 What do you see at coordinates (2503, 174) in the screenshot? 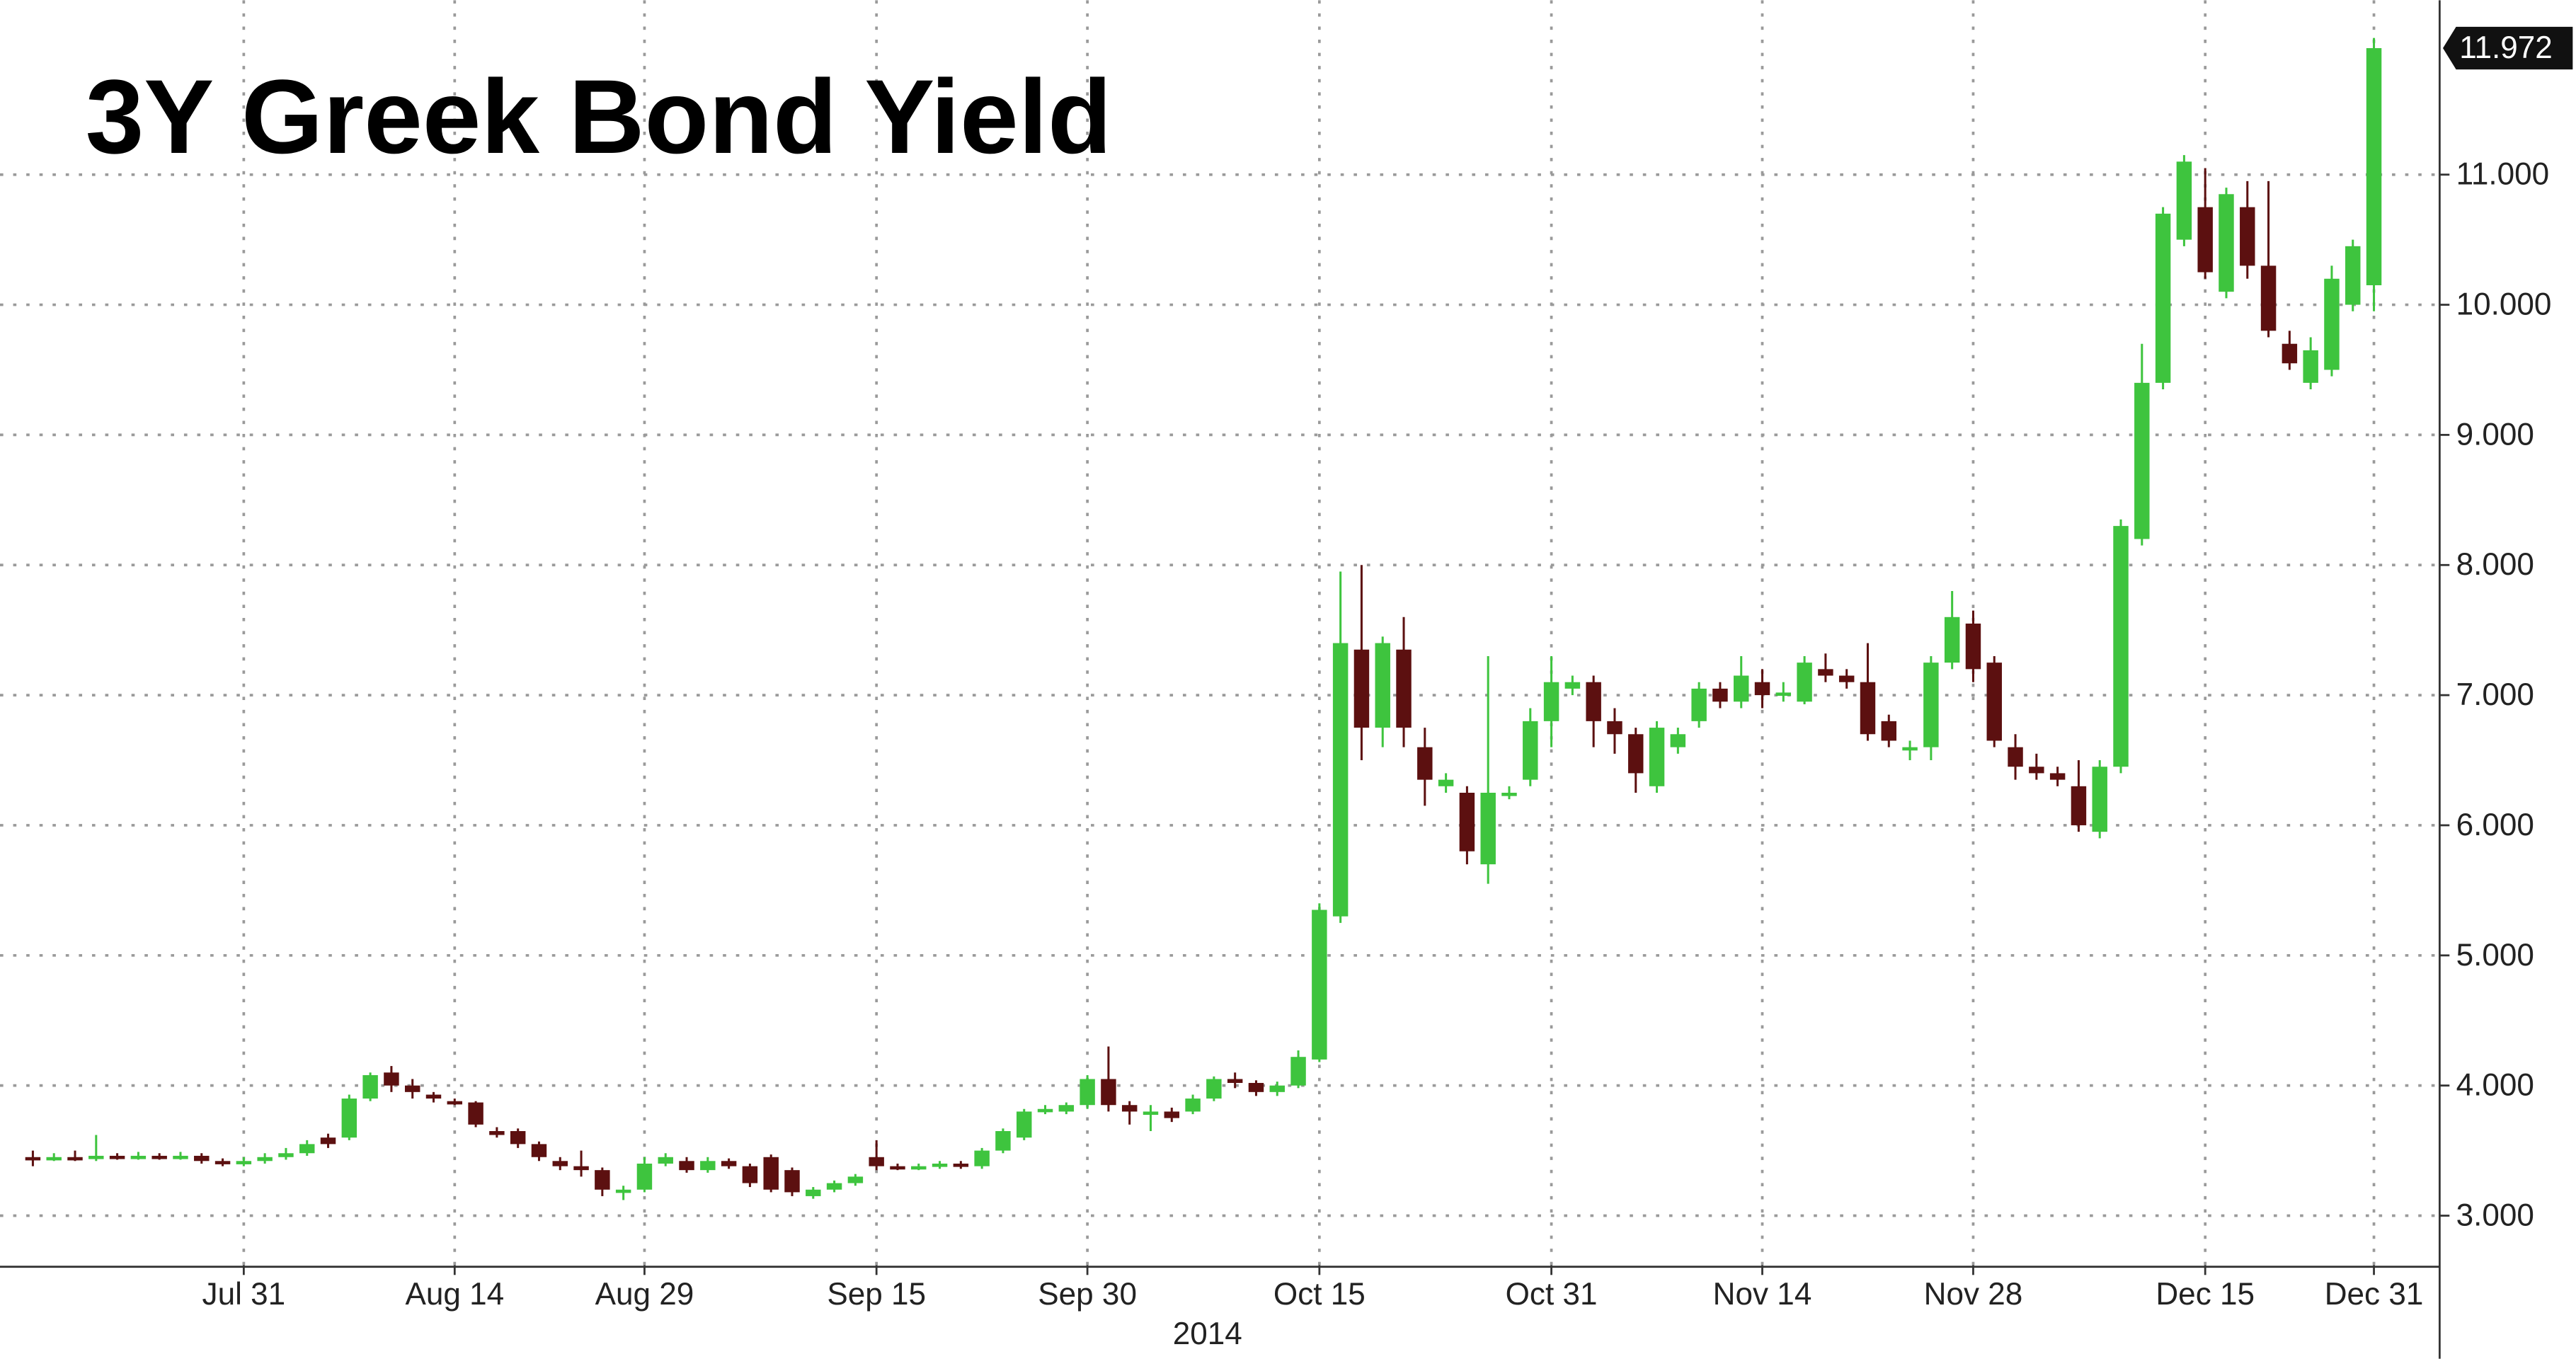
I see `y-tick-label: 11.000` at bounding box center [2503, 174].